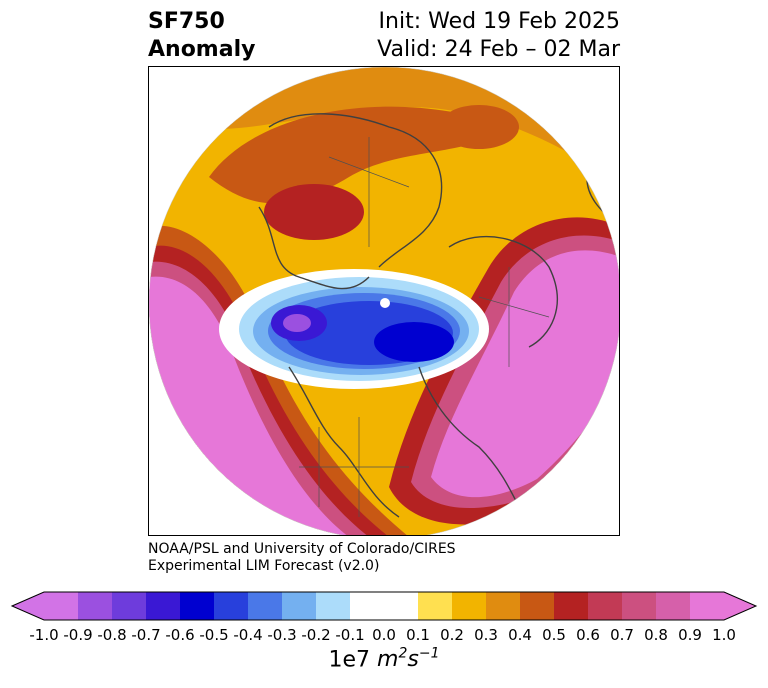 The height and width of the screenshot is (688, 768). I want to click on colorbar-unit-s: s, so click(413, 660).